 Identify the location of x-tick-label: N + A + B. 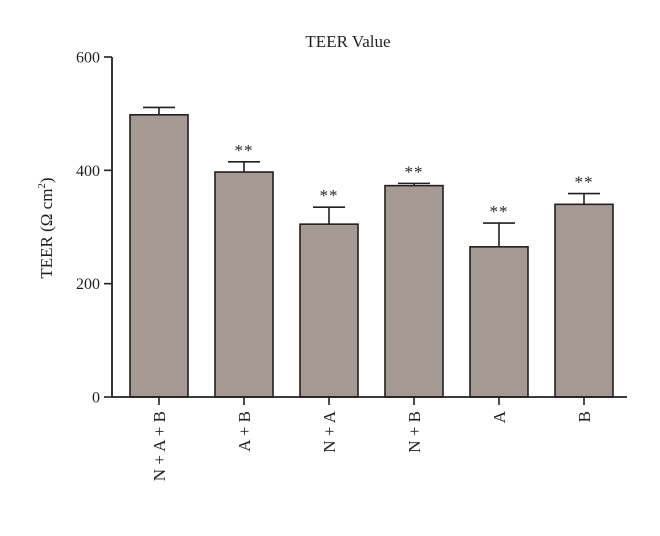
(159, 446).